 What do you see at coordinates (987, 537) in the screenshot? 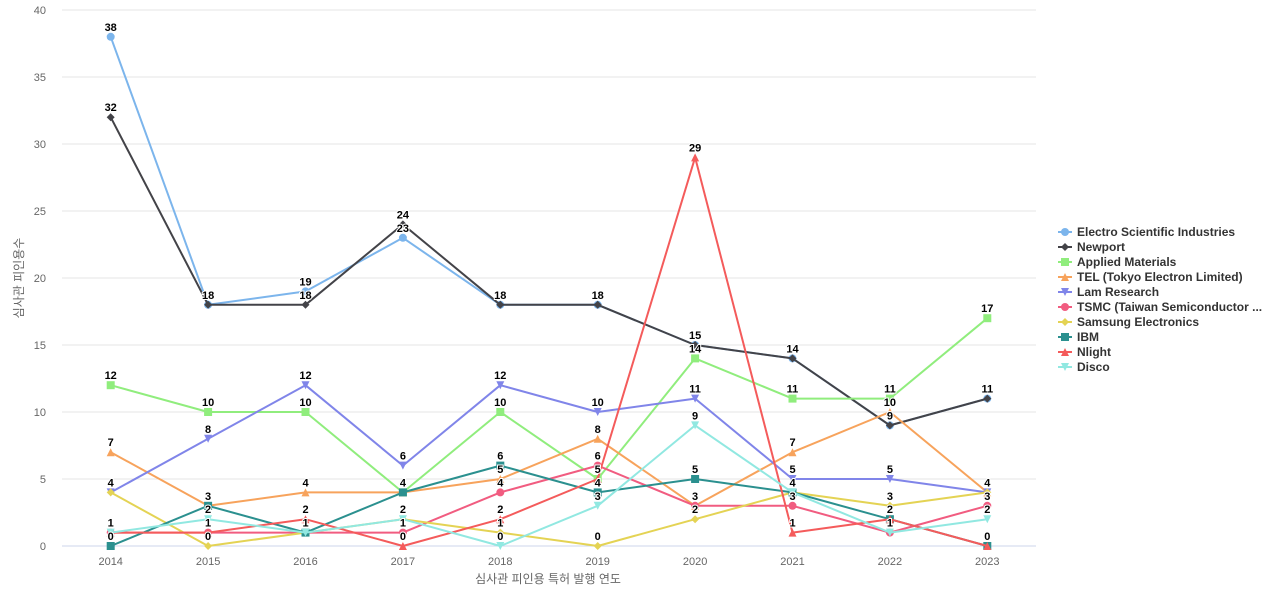
I see `data-label: 0` at bounding box center [987, 537].